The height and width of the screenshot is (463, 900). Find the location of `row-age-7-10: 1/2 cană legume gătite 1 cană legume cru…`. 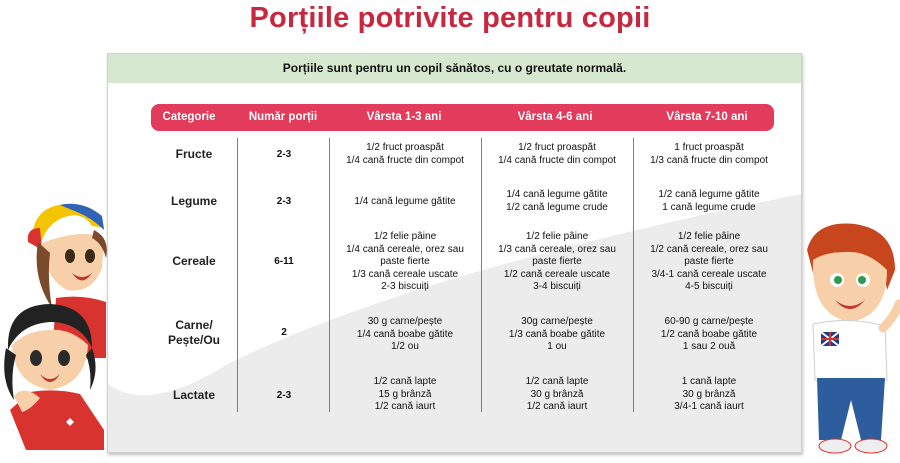

row-age-7-10: 1/2 cană legume gătite 1 cană legume cru… is located at coordinates (709, 201).